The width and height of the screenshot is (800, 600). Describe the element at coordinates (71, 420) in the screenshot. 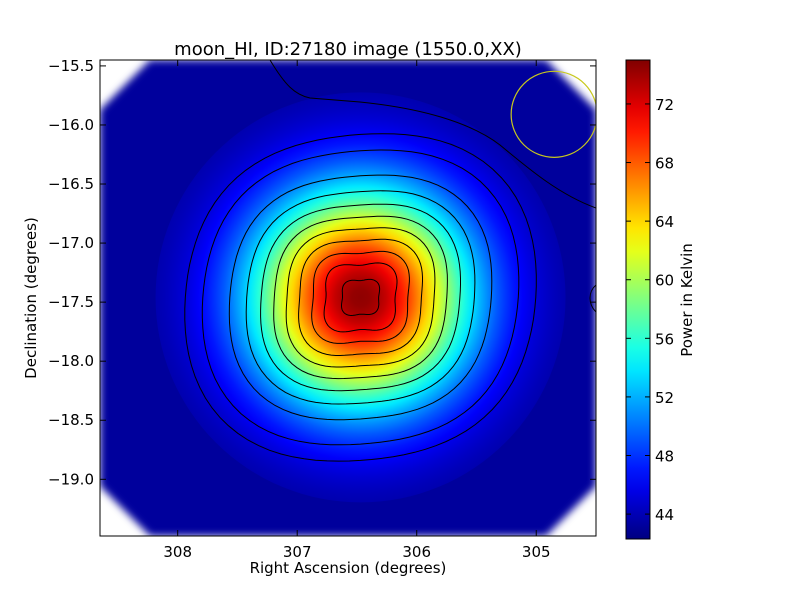

I see `y-tick-label: −18.5` at that location.